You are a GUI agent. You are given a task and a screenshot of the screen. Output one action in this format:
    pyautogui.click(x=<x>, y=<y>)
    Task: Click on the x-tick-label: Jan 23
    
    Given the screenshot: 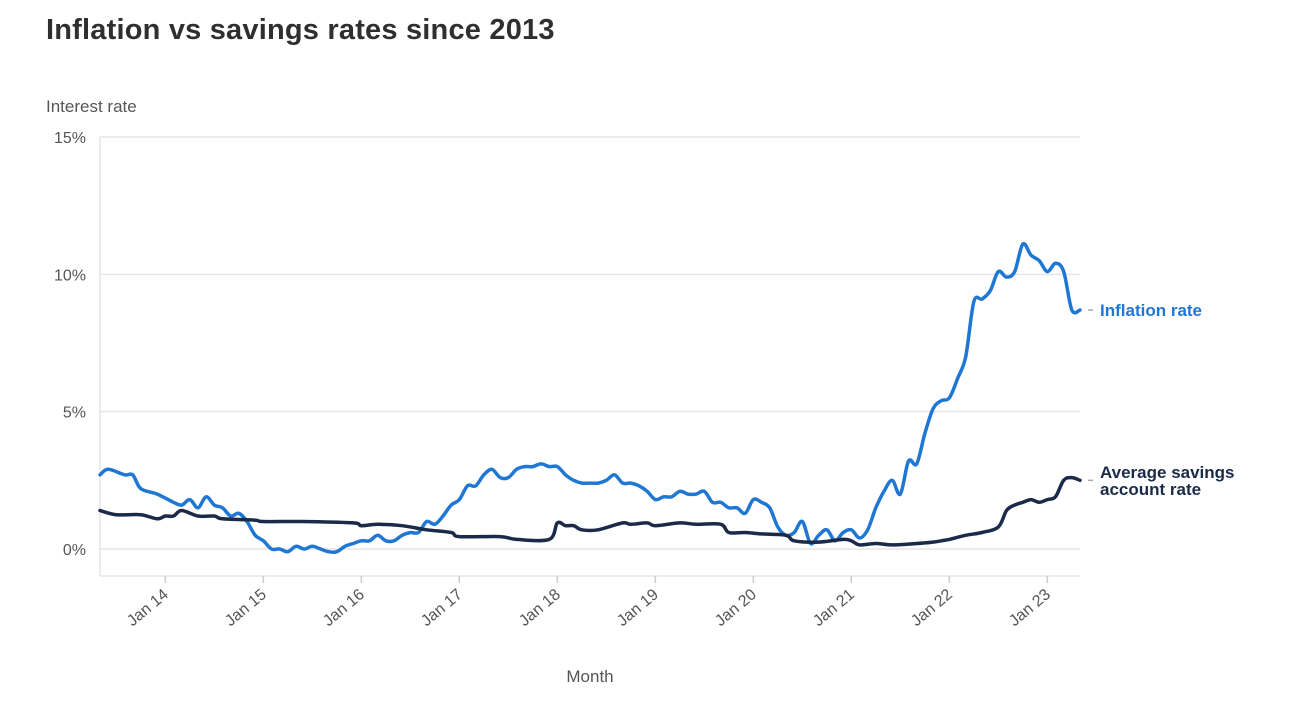 What is the action you would take?
    pyautogui.click(x=1030, y=608)
    